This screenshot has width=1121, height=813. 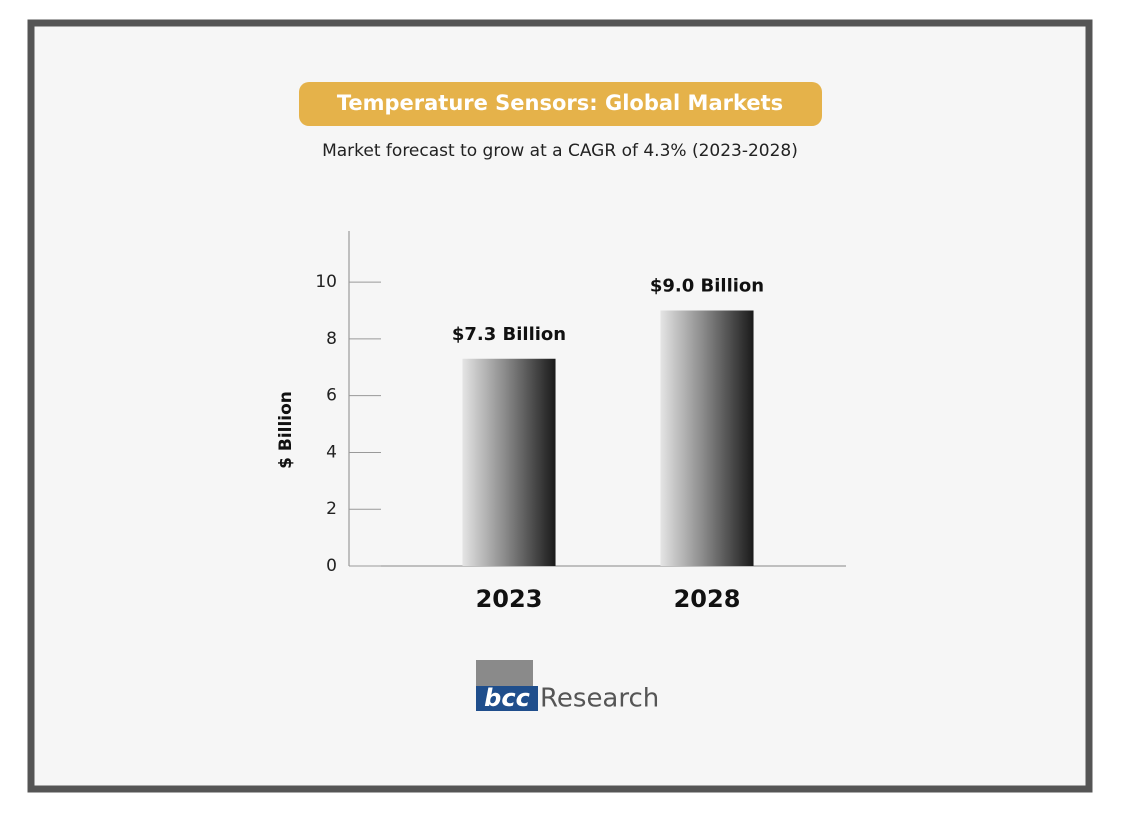 I want to click on logo-name: Research, so click(x=599, y=699).